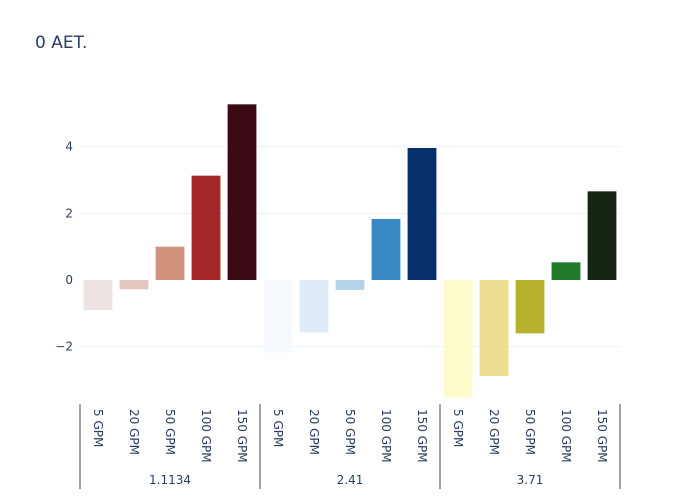  Describe the element at coordinates (350, 480) in the screenshot. I see `group-label: 2.41` at that location.